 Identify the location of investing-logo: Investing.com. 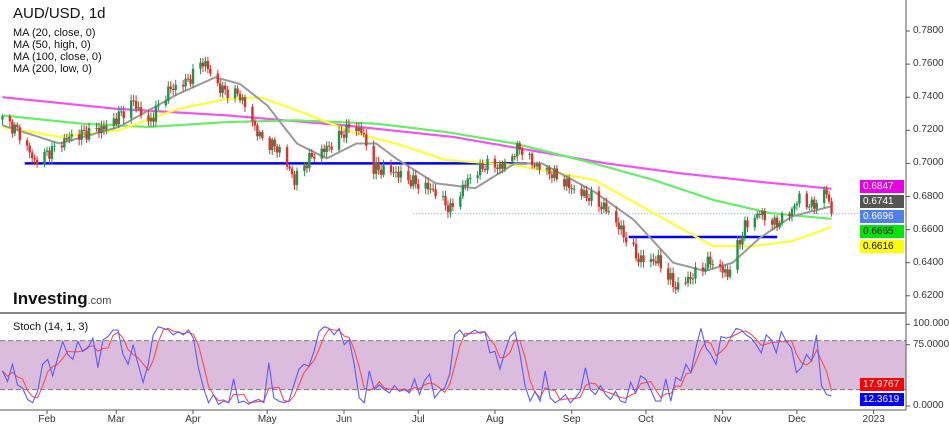
(62, 299).